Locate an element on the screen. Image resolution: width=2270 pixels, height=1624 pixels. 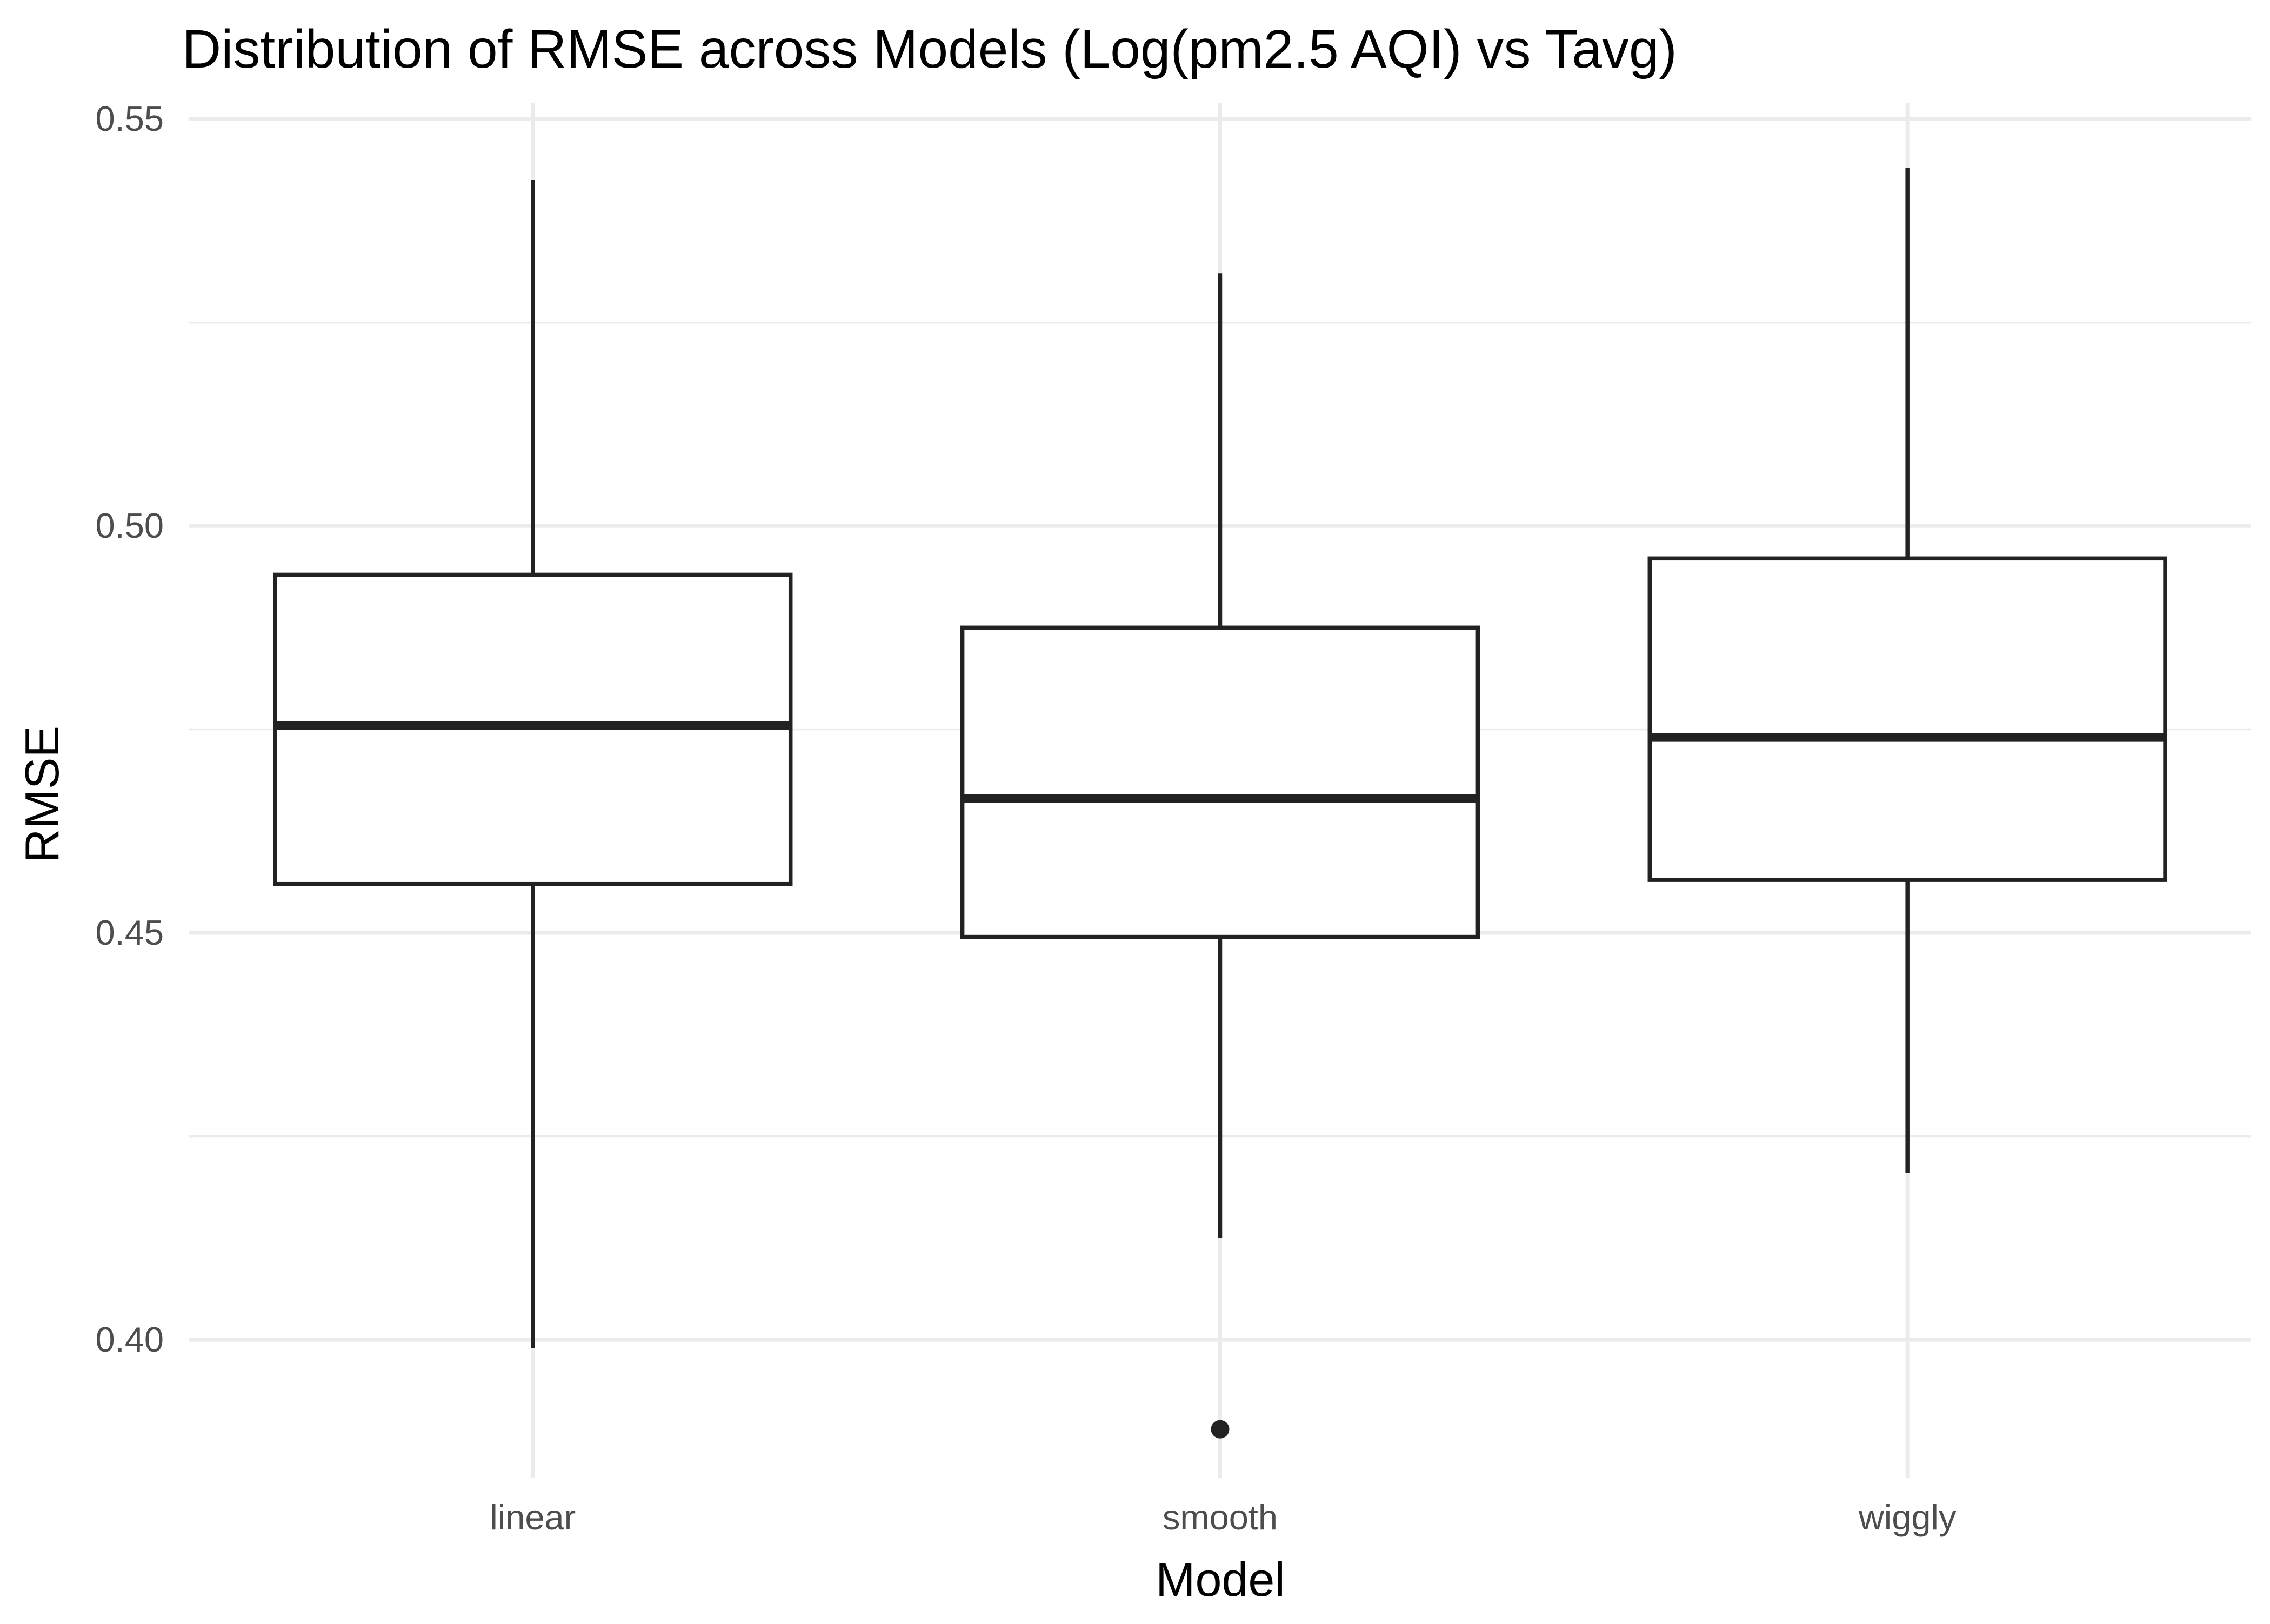
y-axis-title: RMSE is located at coordinates (42, 795).